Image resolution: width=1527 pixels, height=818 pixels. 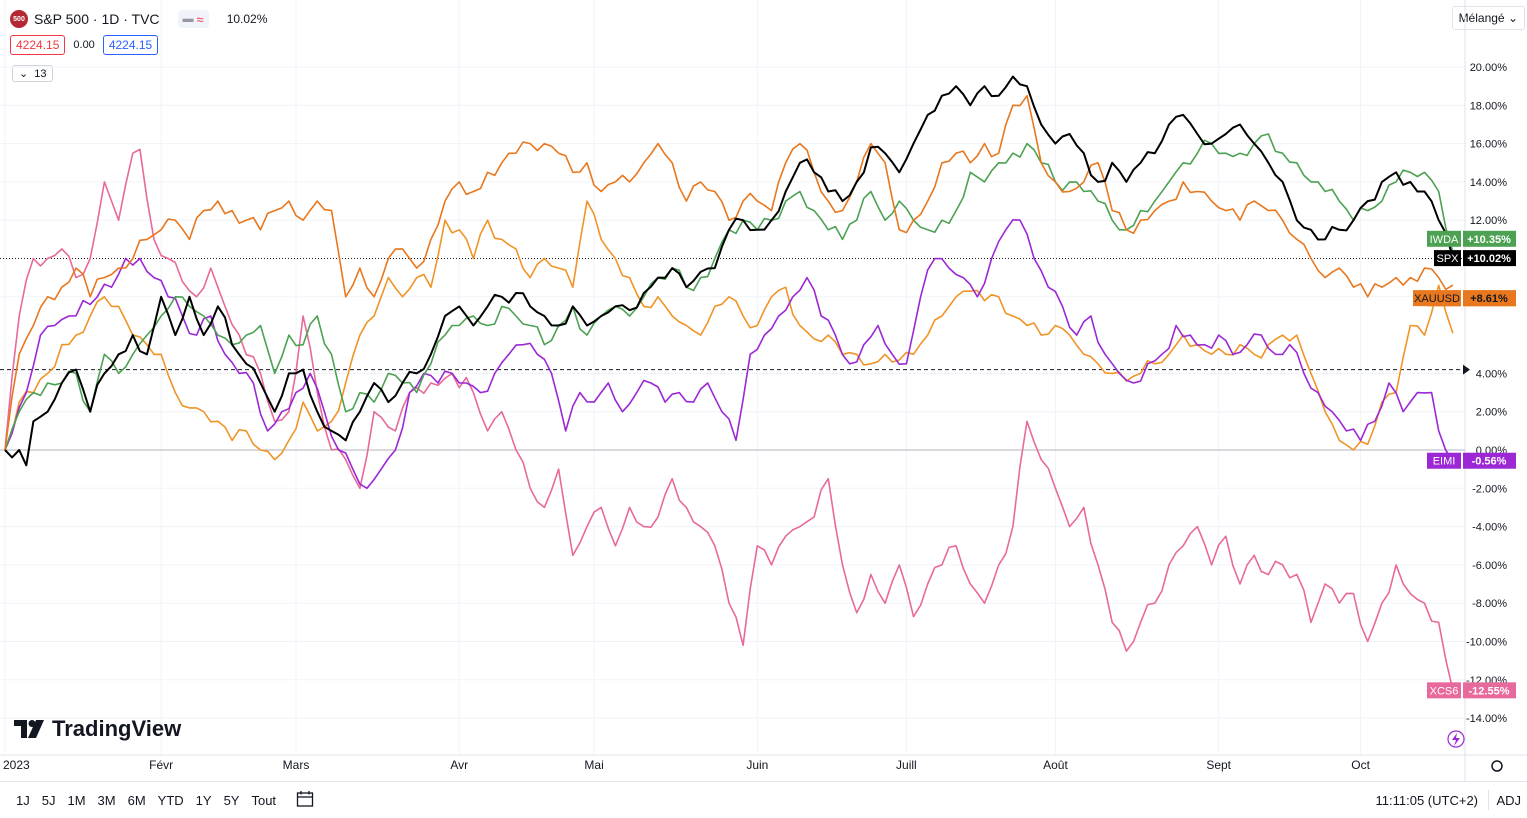 I want to click on range-6m: 6M, so click(x=136, y=800).